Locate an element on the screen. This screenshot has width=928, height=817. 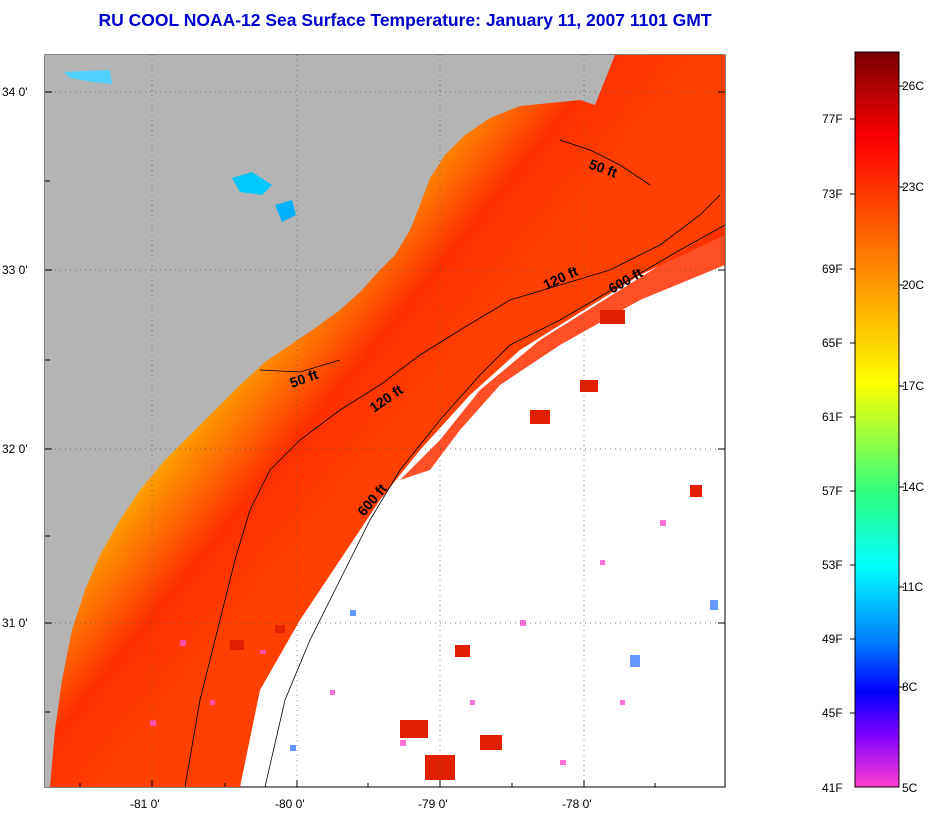
colorbar-f-label: 41F is located at coordinates (832, 788).